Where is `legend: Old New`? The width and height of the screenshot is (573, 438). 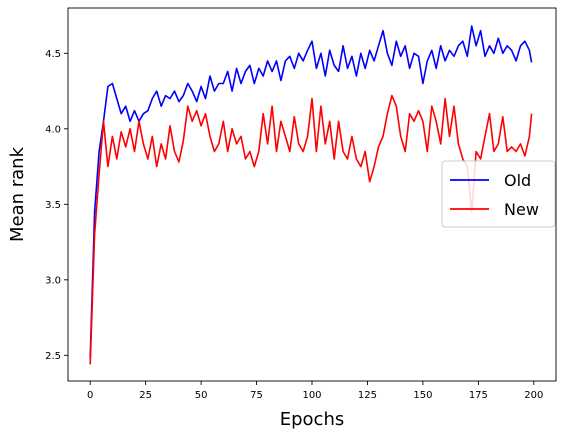 legend: Old New is located at coordinates (498, 194).